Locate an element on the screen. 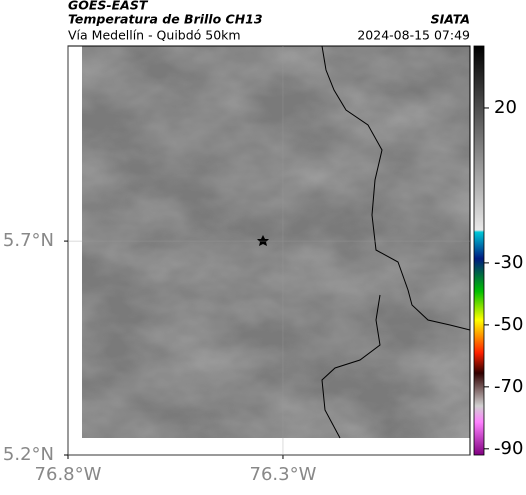  colorbar-tick-label: -70 is located at coordinates (508, 386).